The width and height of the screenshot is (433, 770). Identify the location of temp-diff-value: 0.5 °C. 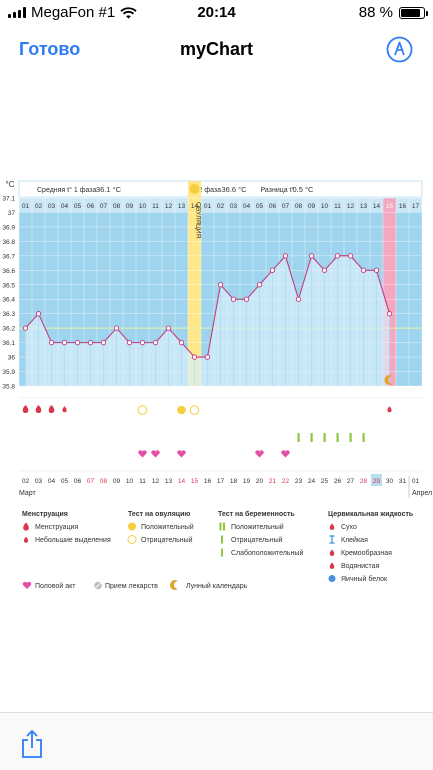
(304, 189).